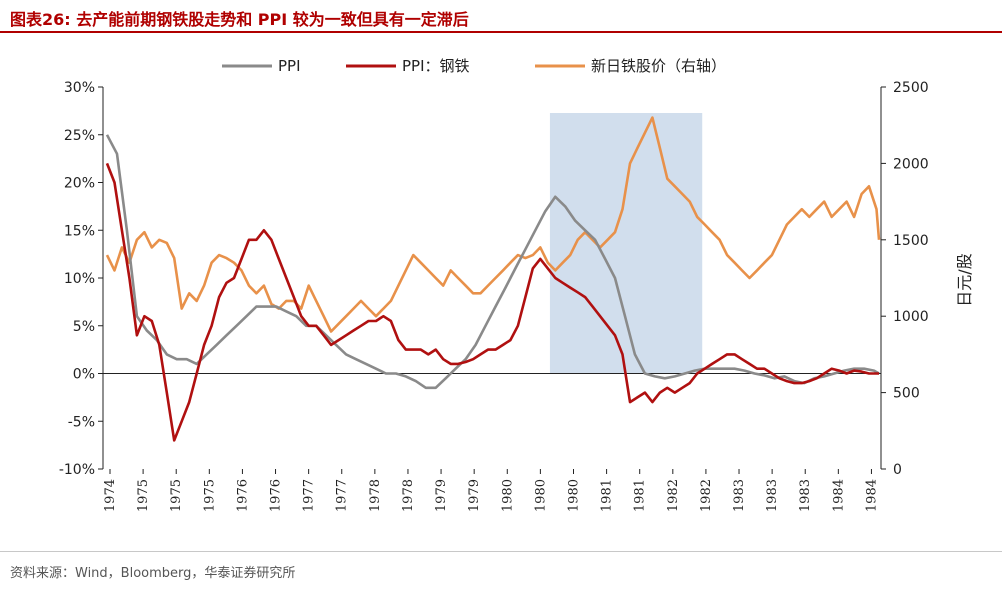 The width and height of the screenshot is (1002, 591). What do you see at coordinates (964, 279) in the screenshot?
I see `right-axis-title: 日元/股` at bounding box center [964, 279].